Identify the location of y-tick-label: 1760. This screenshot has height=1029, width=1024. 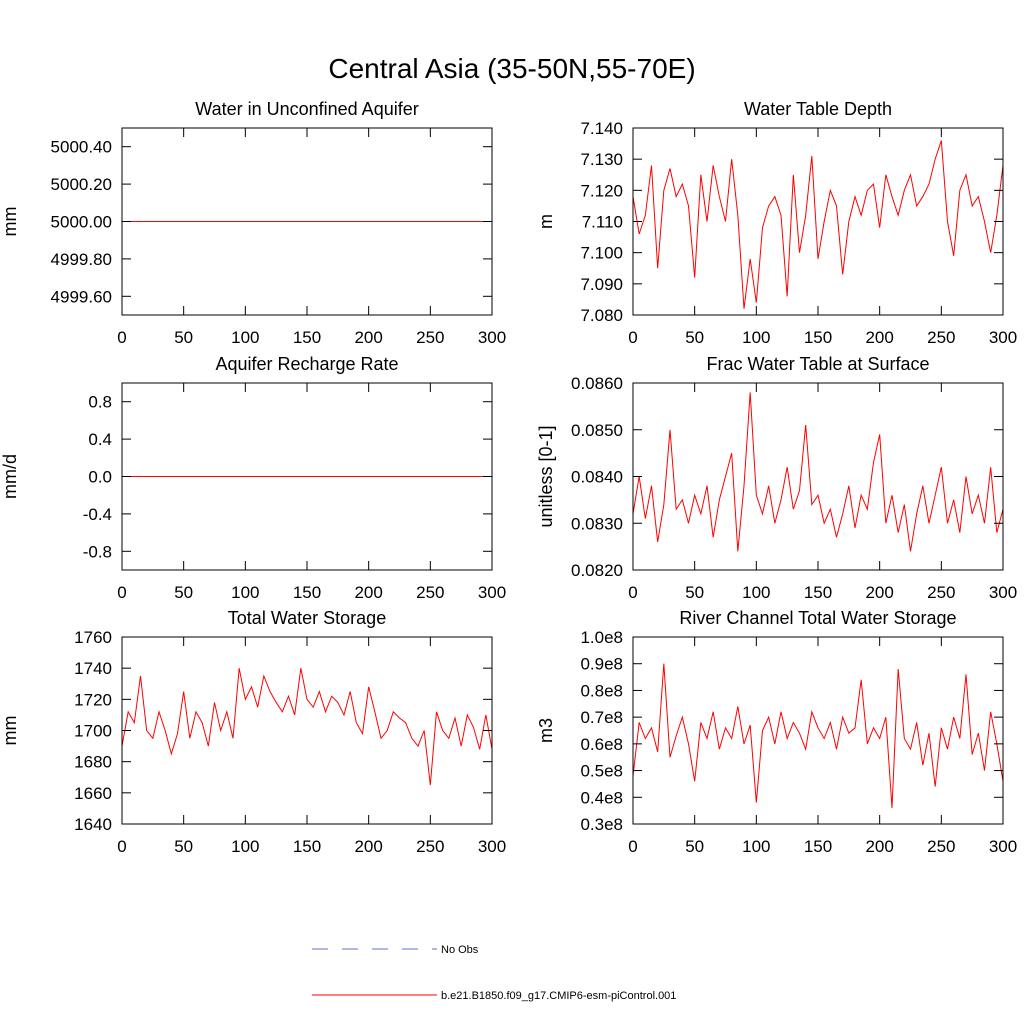
(93, 637).